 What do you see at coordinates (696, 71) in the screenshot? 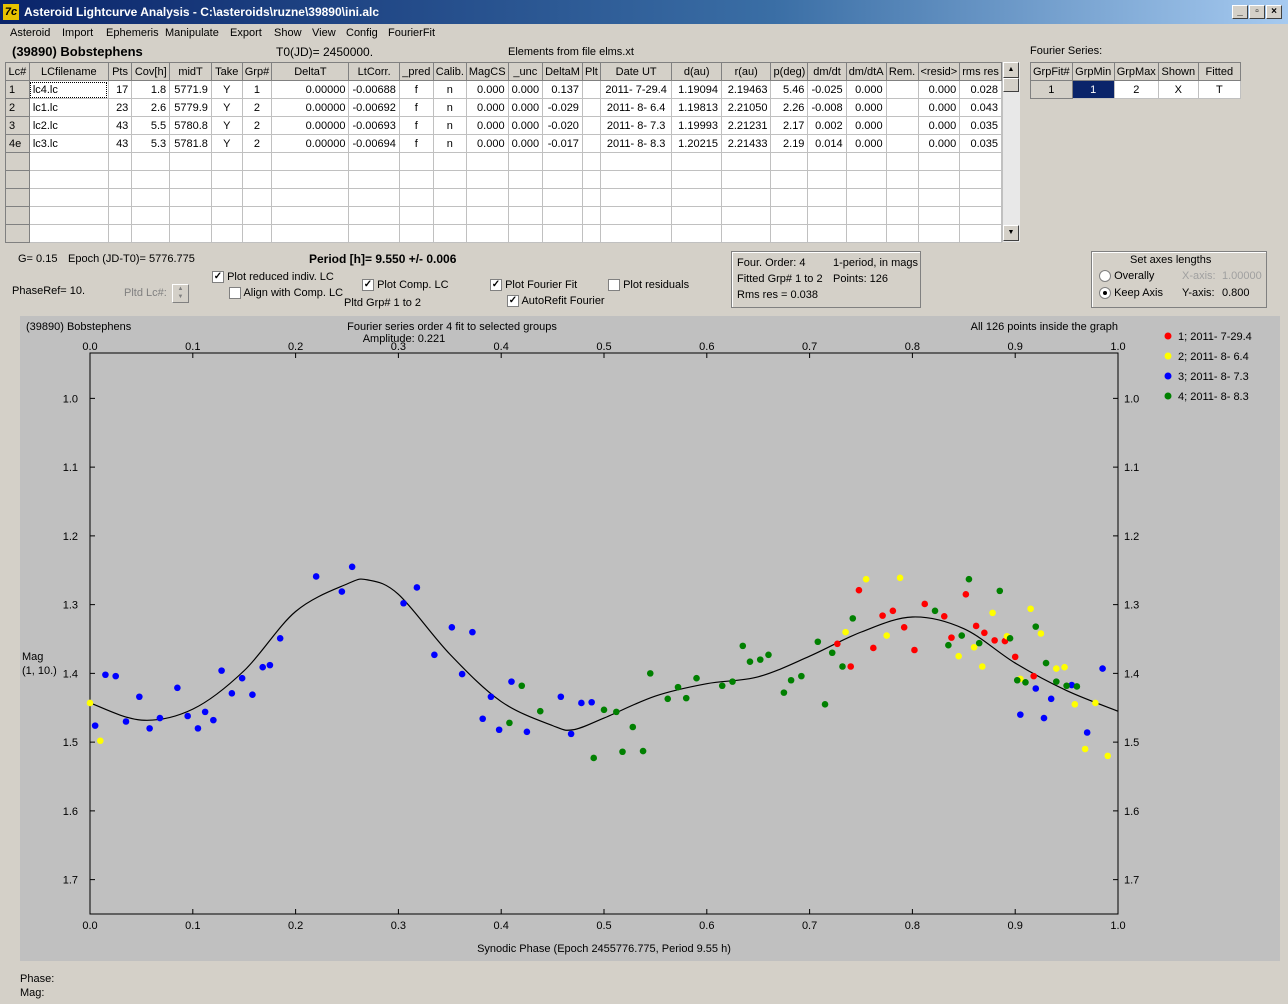
I see `column-header: d(au)` at bounding box center [696, 71].